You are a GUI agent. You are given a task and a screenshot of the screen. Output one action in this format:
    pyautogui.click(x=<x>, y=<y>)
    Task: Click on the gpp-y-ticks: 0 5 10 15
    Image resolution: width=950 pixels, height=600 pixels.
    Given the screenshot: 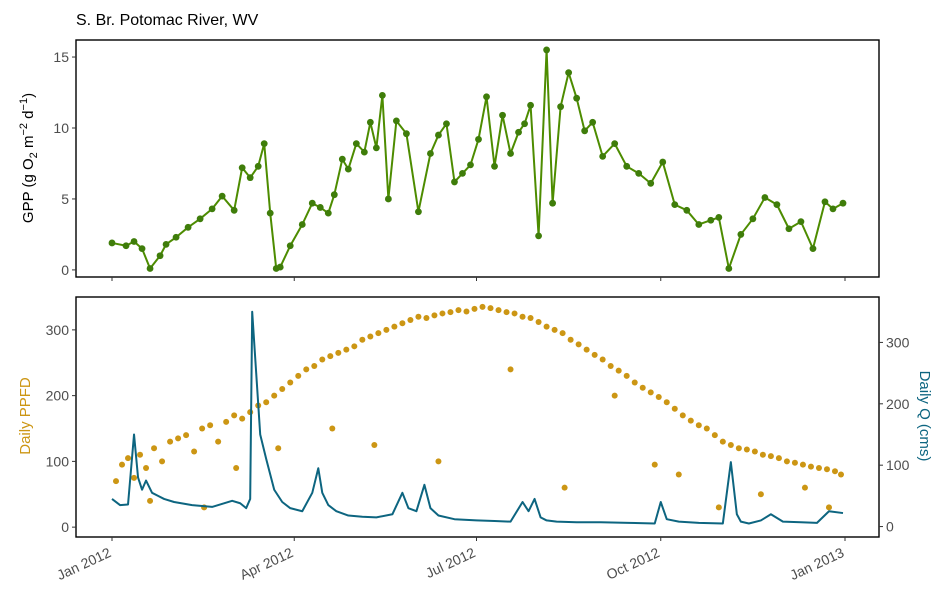 What is the action you would take?
    pyautogui.click(x=64, y=163)
    